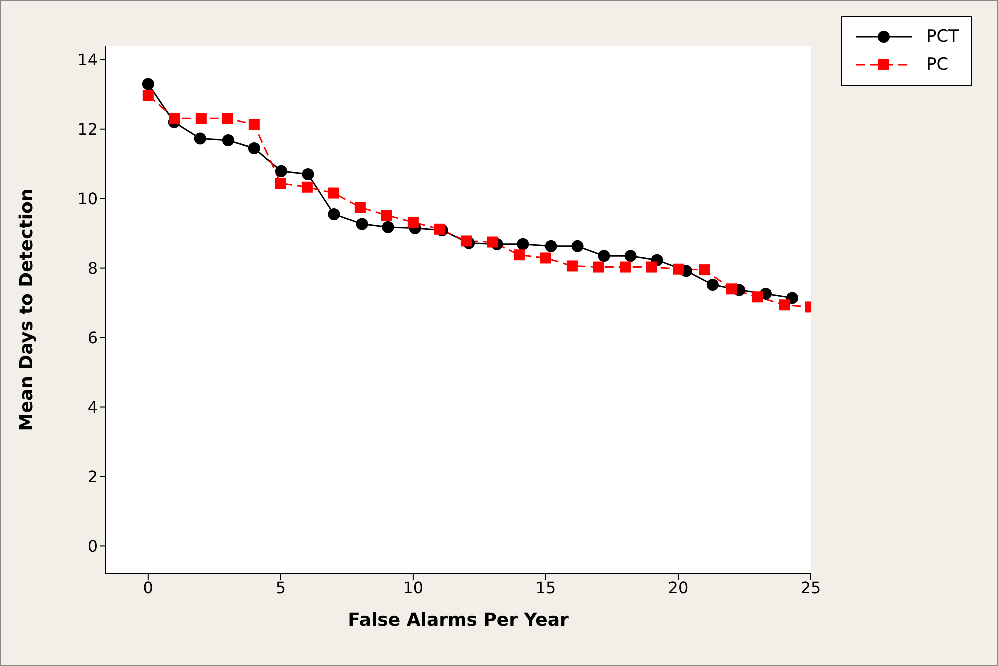  Describe the element at coordinates (88, 60) in the screenshot. I see `y-tick-label: 14` at that location.